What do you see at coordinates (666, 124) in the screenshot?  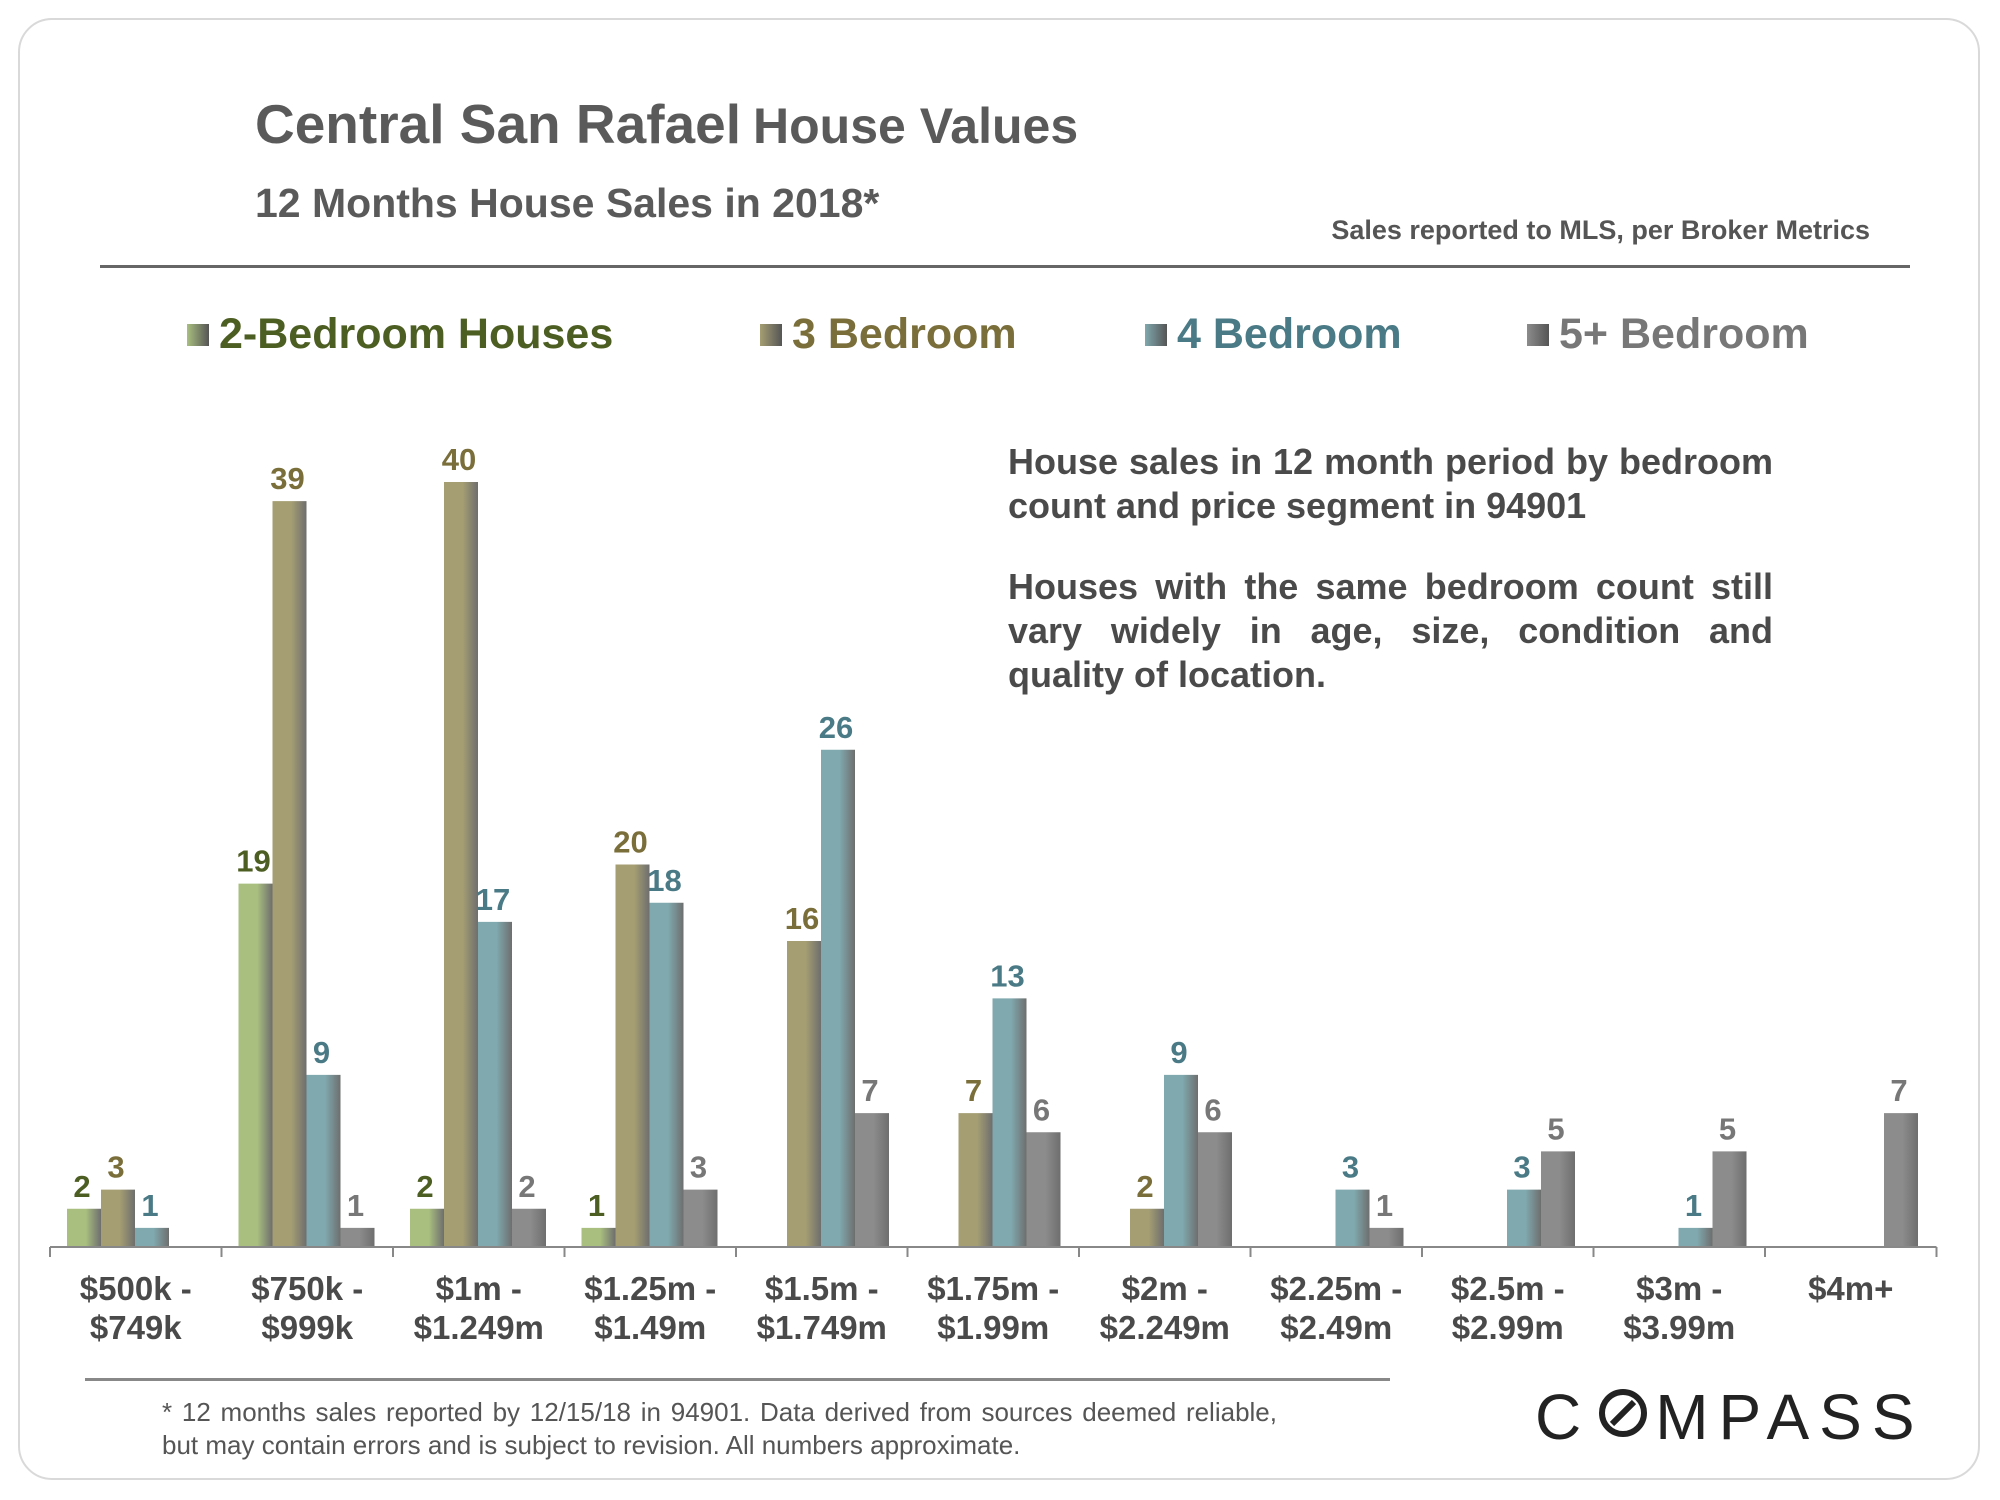 I see `chart-title: Central San Rafael House Values` at bounding box center [666, 124].